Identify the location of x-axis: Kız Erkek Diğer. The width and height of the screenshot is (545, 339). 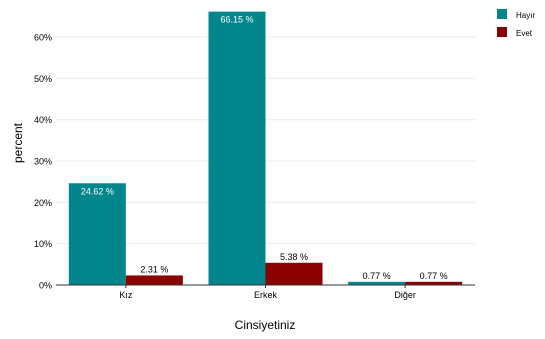
(265, 292).